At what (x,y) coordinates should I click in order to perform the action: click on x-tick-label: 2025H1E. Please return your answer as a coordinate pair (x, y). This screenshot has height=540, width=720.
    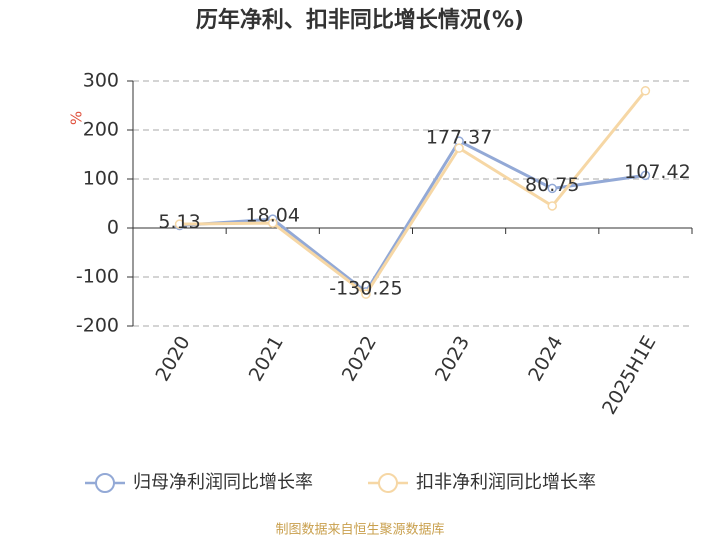
    Looking at the image, I should click on (629, 375).